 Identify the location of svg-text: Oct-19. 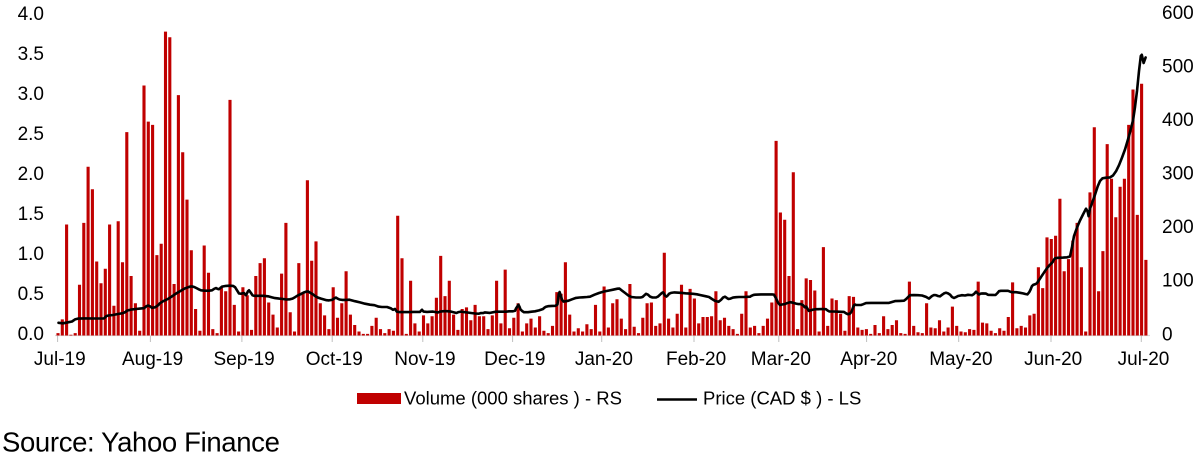
(334, 359).